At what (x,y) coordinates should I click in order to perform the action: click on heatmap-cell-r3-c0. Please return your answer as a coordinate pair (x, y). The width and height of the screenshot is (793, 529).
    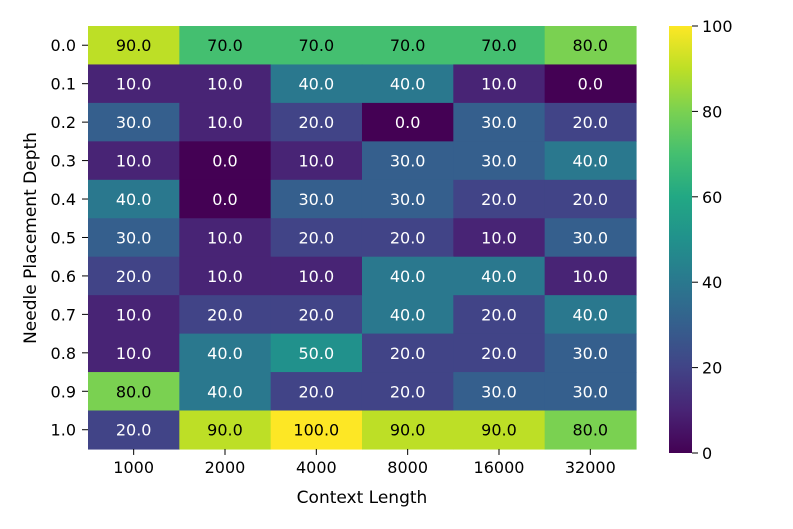
    Looking at the image, I should click on (134, 161).